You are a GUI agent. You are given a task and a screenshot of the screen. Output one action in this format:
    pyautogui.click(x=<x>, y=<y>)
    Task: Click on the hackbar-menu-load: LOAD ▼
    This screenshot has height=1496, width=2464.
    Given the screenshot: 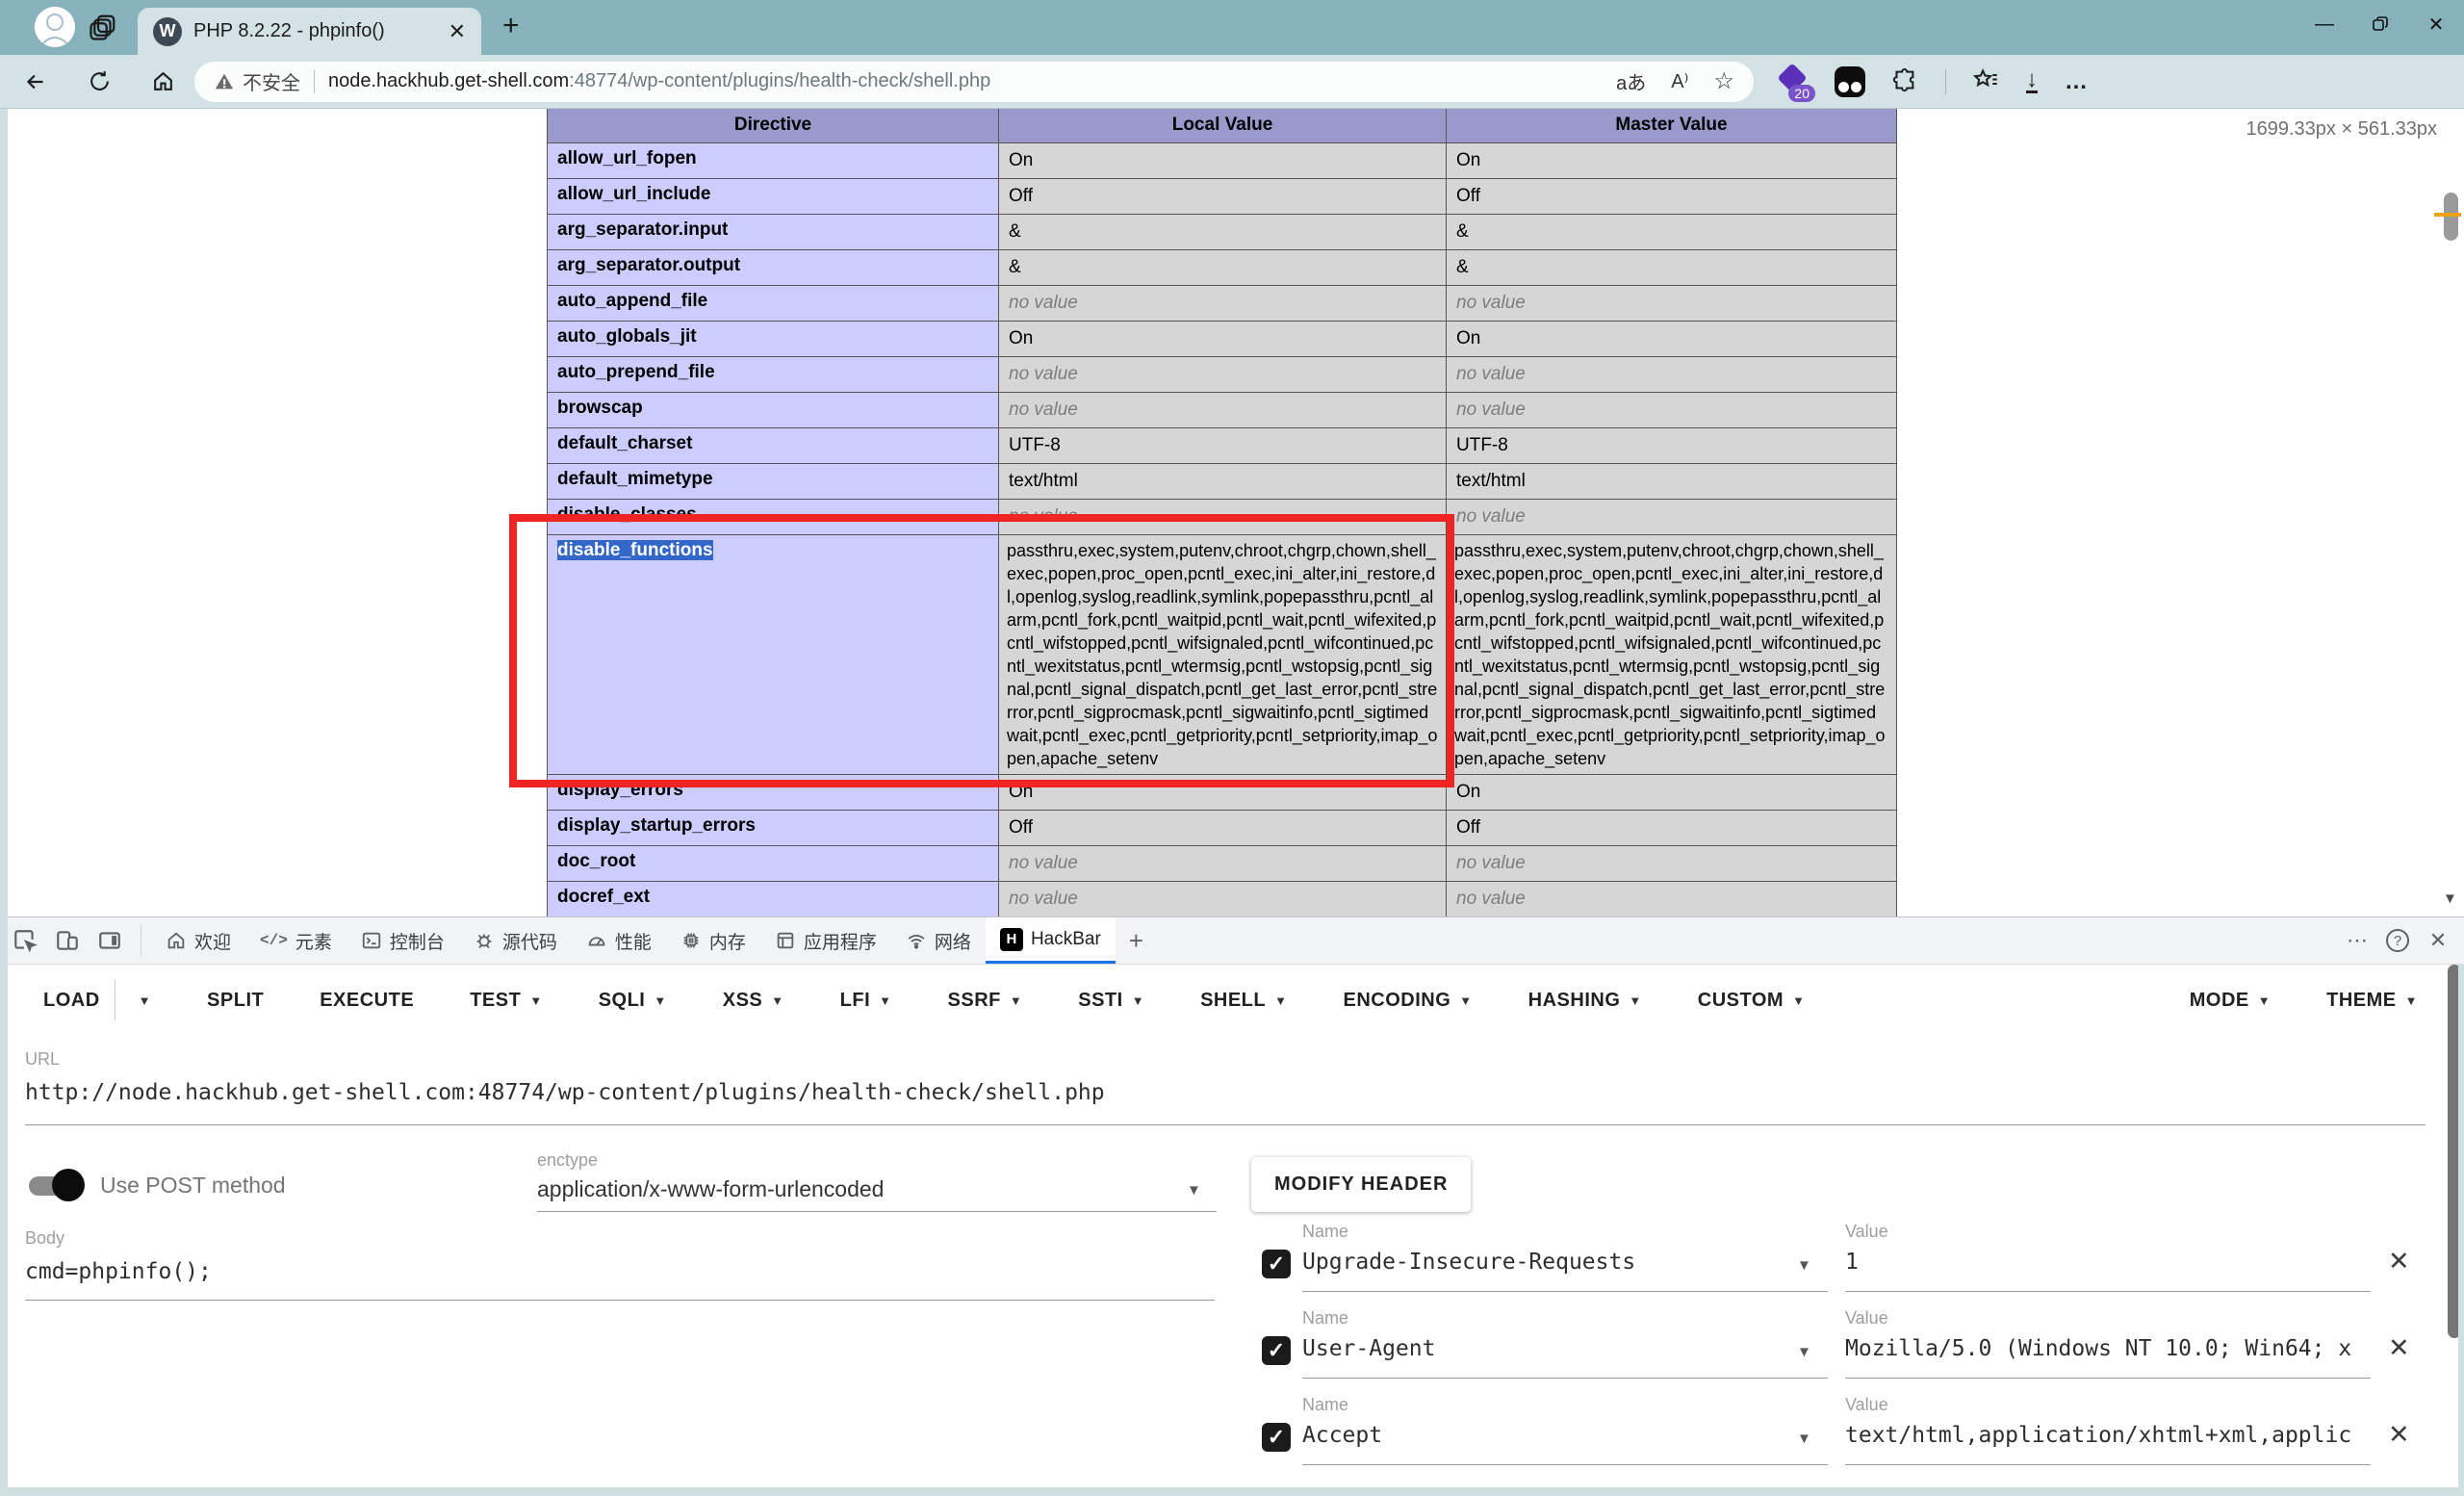 What is the action you would take?
    pyautogui.click(x=97, y=1000)
    